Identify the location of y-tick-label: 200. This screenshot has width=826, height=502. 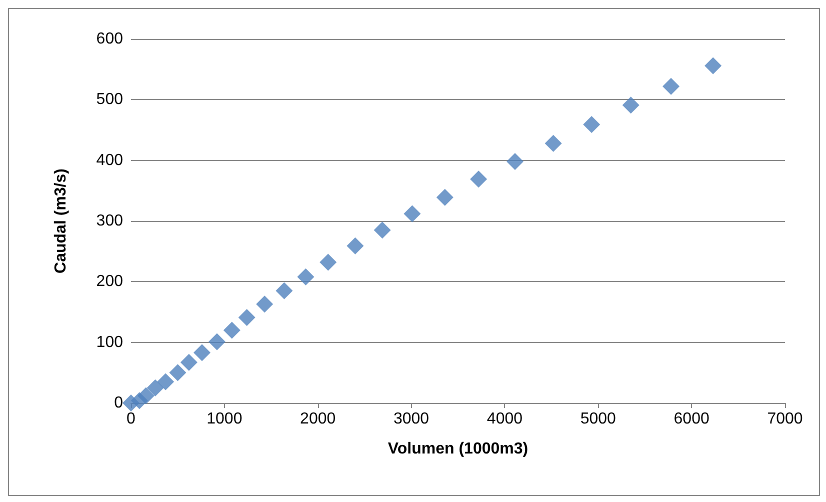
(110, 281).